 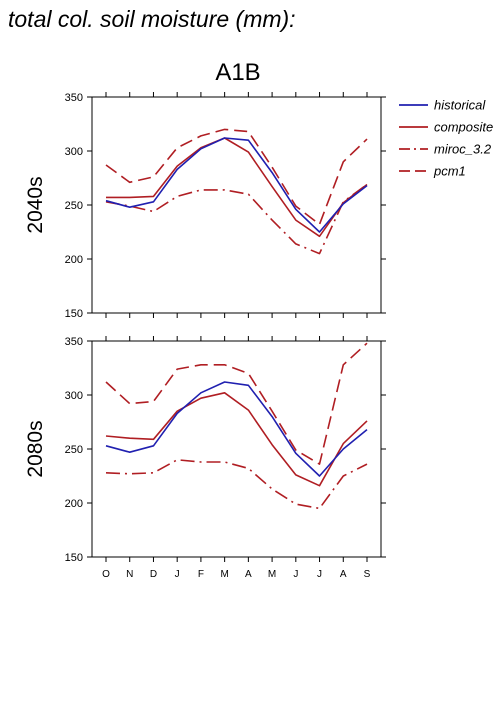 I want to click on x-tick-label: N, so click(x=129, y=574).